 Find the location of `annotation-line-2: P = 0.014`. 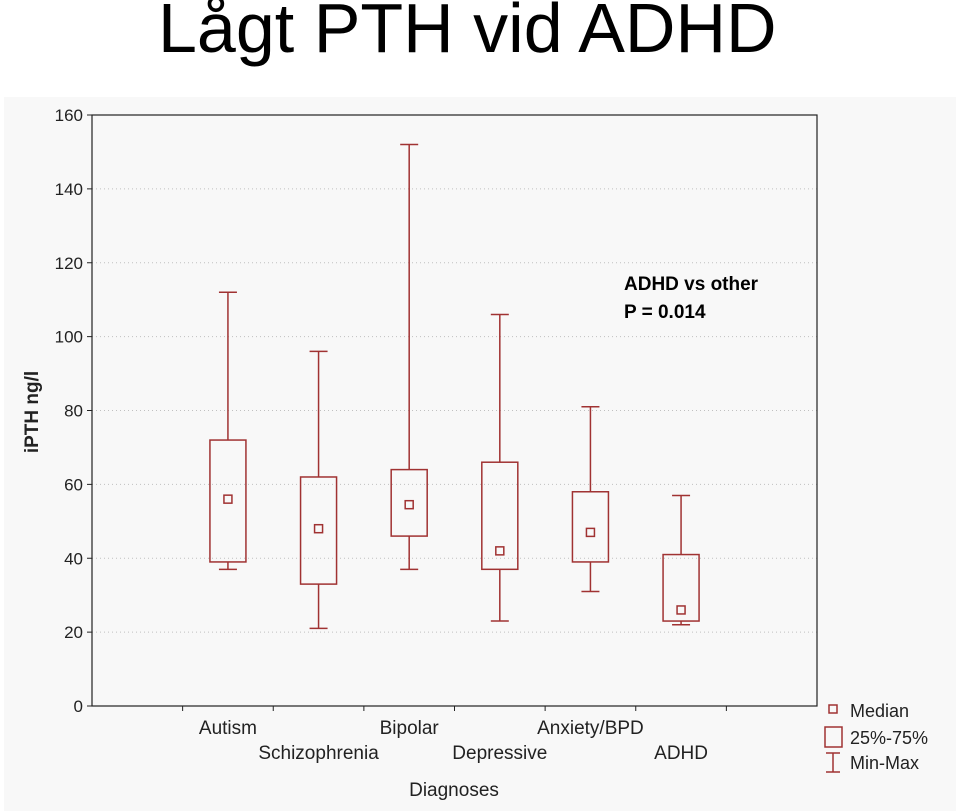

annotation-line-2: P = 0.014 is located at coordinates (665, 312).